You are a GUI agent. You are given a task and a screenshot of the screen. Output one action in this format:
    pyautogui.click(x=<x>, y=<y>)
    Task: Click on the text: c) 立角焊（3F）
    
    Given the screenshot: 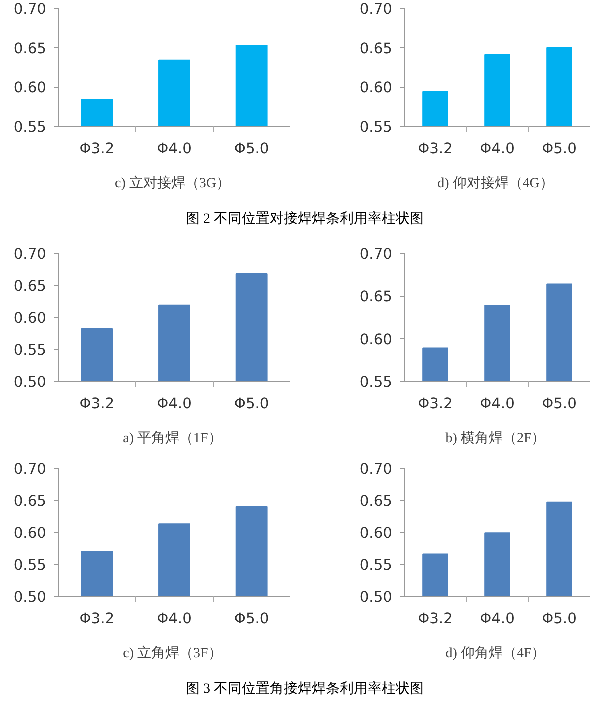 What is the action you would take?
    pyautogui.click(x=172, y=654)
    